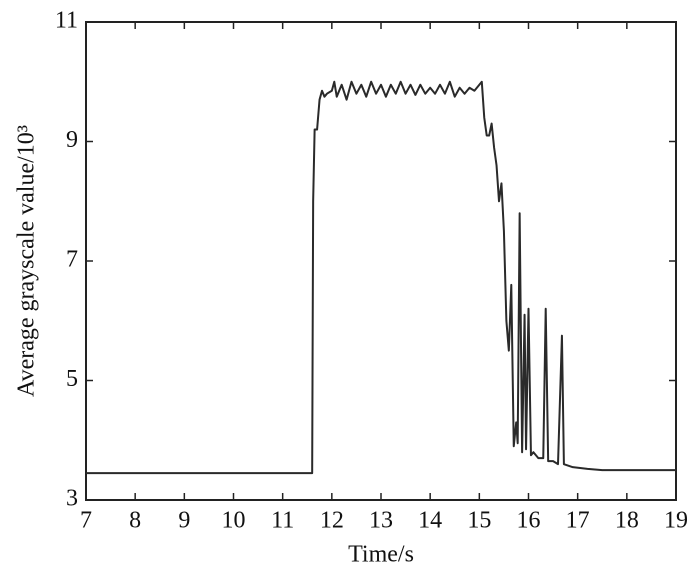  I want to click on y-tick-label: 5, so click(72, 379).